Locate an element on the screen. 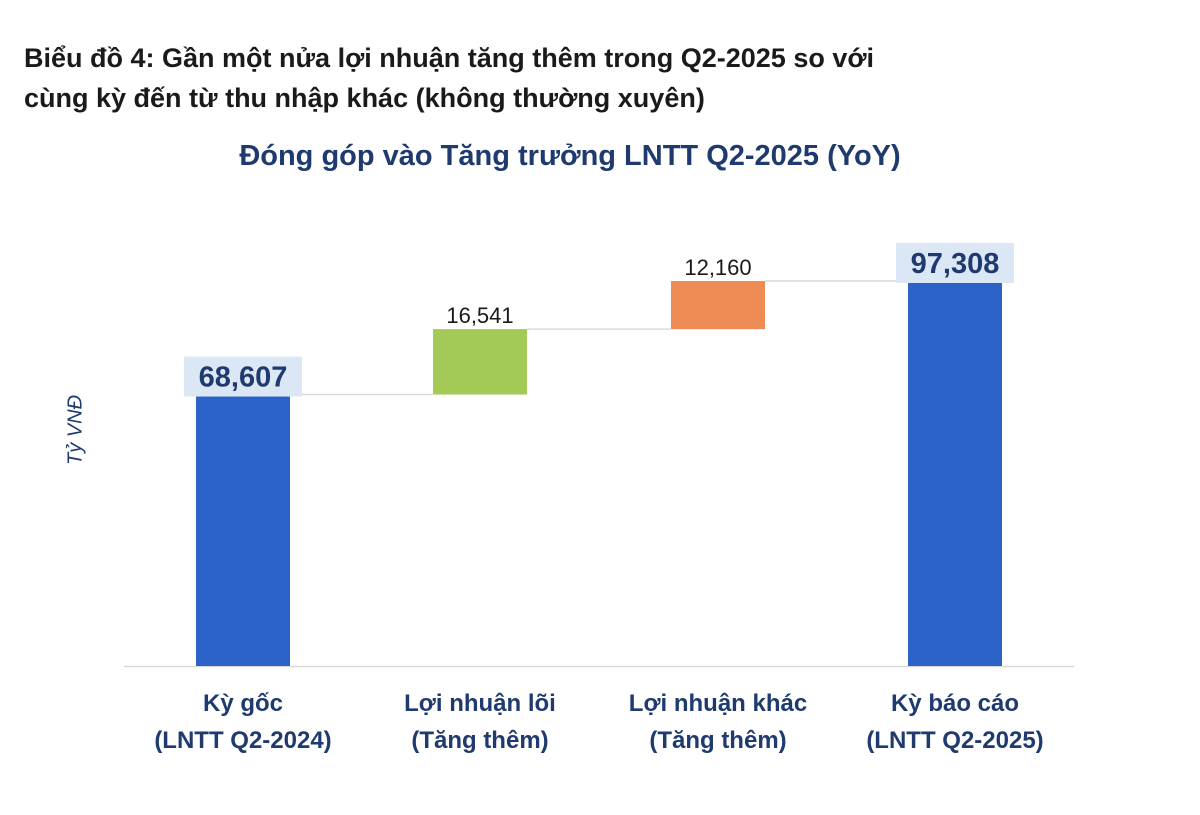 This screenshot has height=815, width=1200. category-label-line-1: Kỳ báo cáo is located at coordinates (955, 703).